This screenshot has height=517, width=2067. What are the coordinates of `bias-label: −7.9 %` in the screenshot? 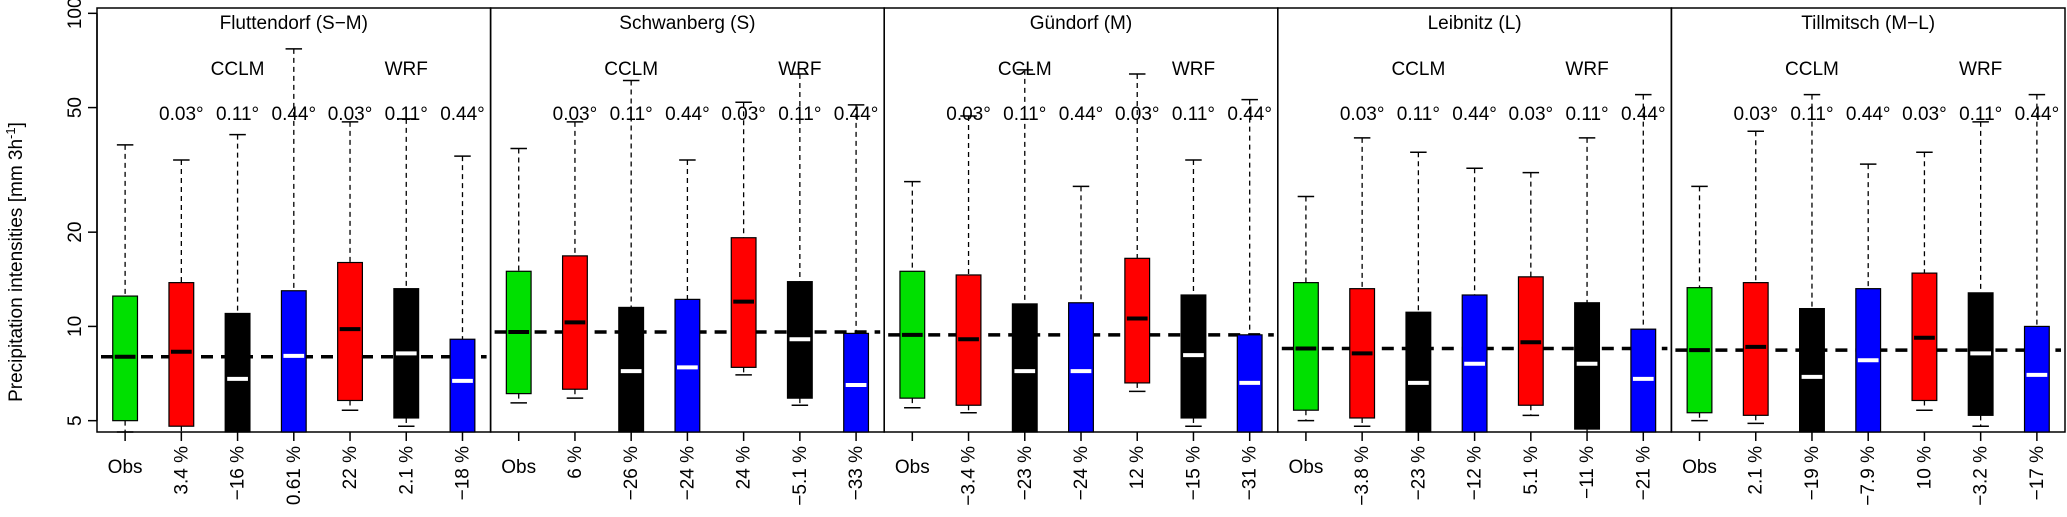 It's located at (1868, 476).